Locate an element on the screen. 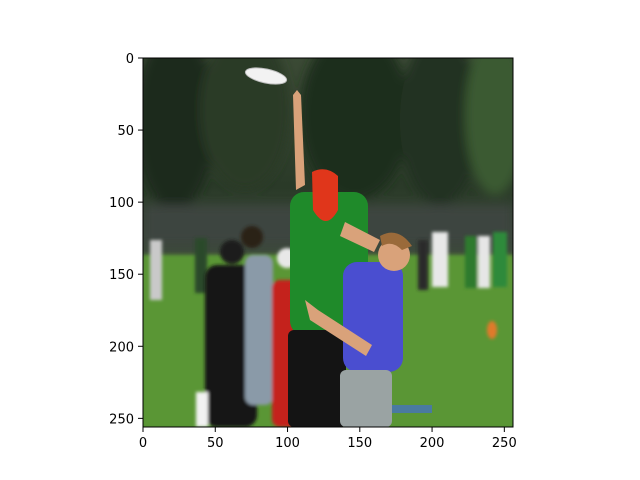 The width and height of the screenshot is (640, 480). x-tick-label: 0 is located at coordinates (143, 443).